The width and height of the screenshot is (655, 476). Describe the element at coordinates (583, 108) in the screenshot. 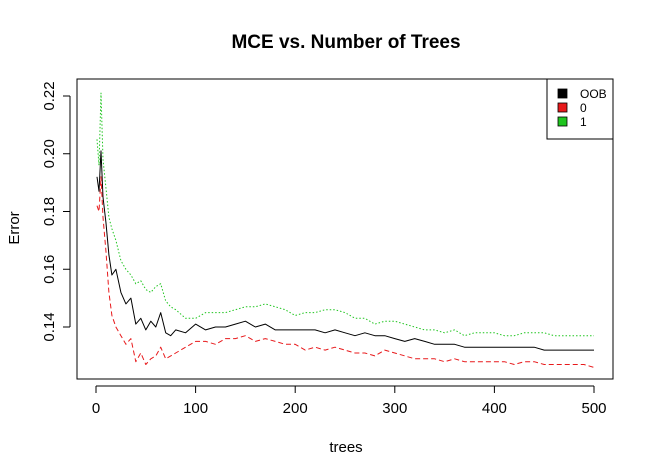

I see `legend-label: 0` at that location.